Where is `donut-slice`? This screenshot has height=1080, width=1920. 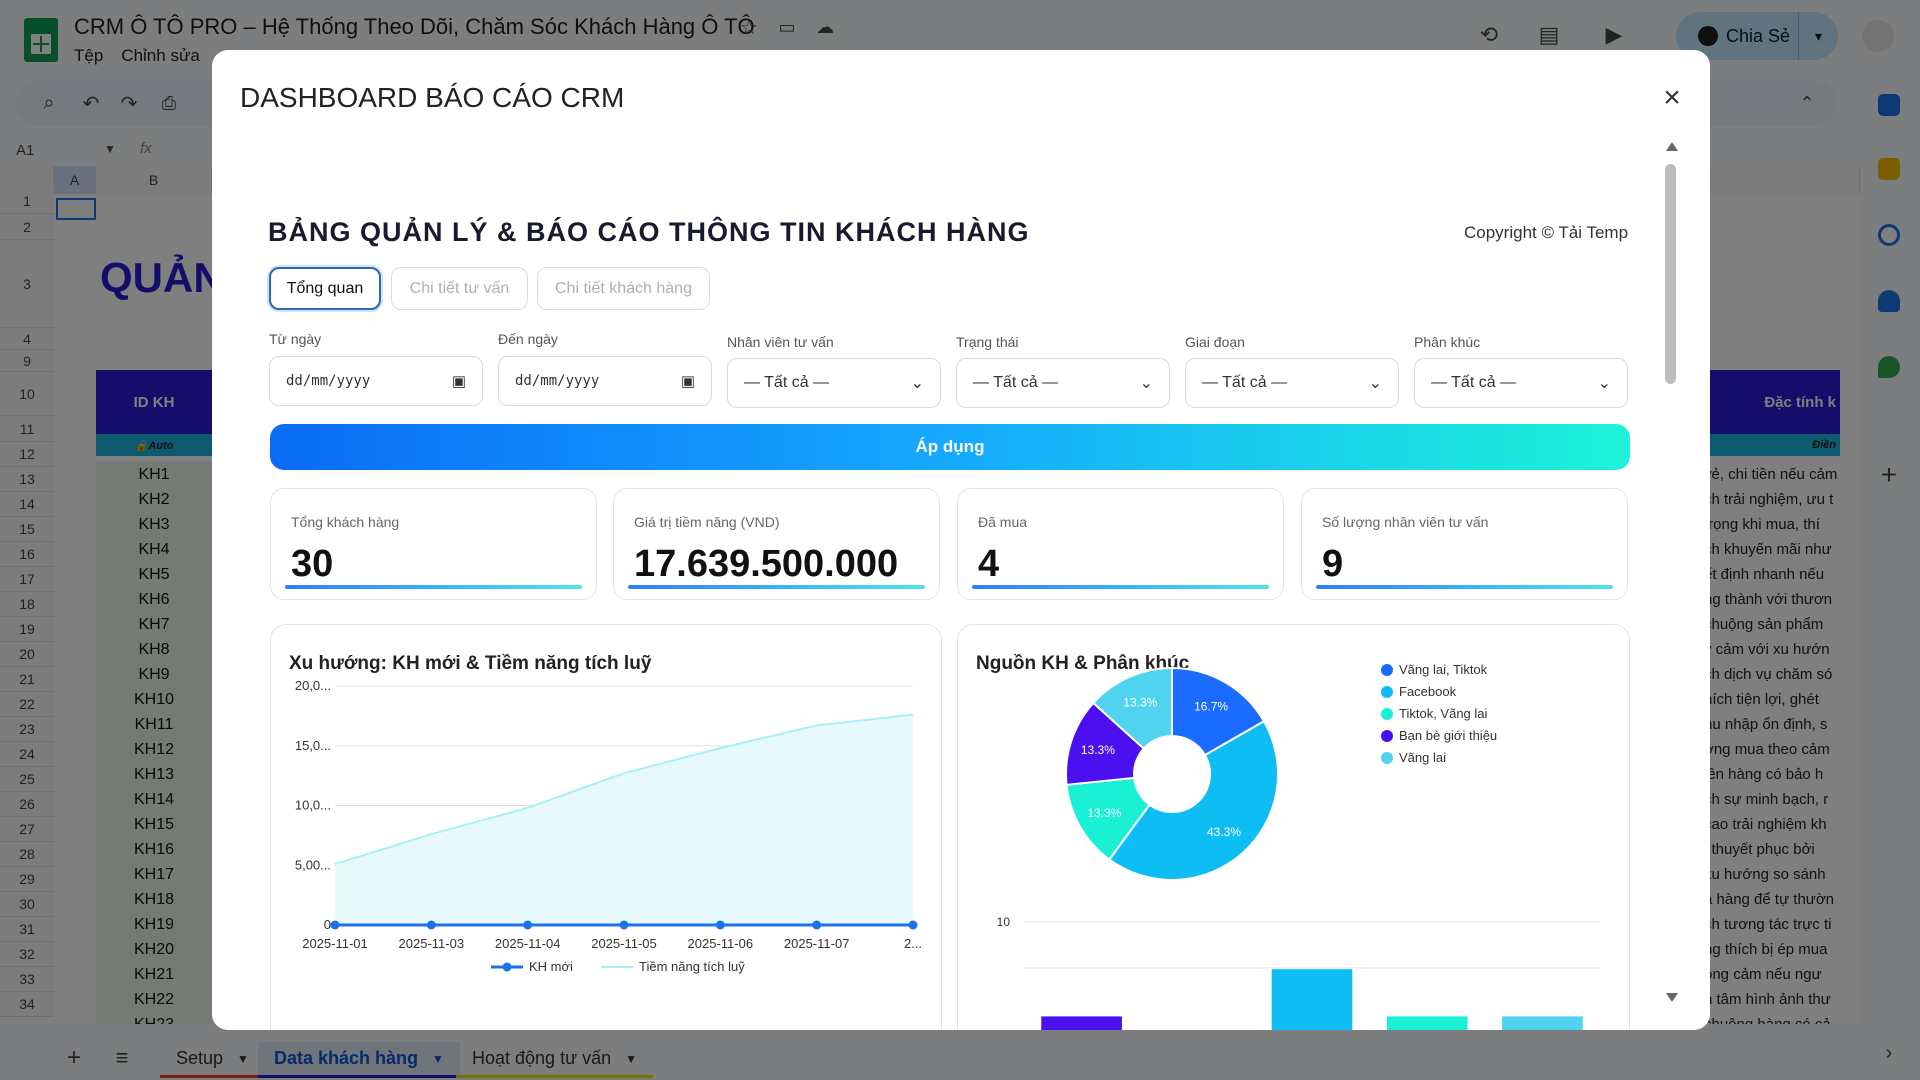 donut-slice is located at coordinates (1132, 708).